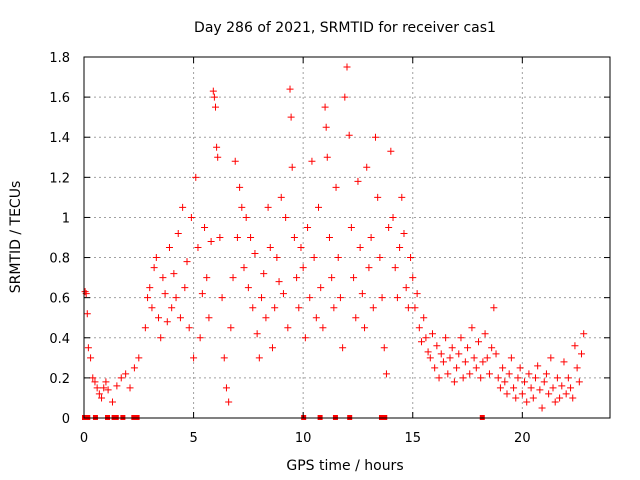 This screenshot has width=640, height=480. I want to click on x-tick-label: 20, so click(522, 438).